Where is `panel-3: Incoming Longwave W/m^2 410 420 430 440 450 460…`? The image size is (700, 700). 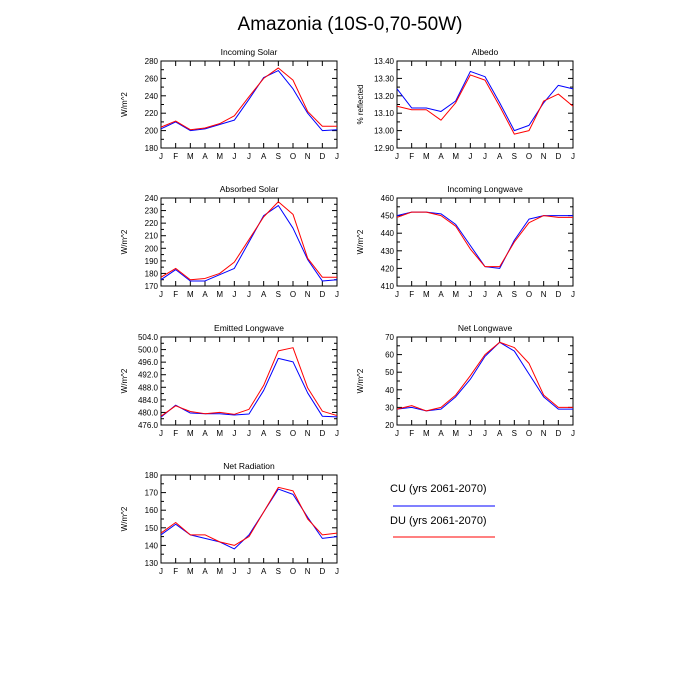 panel-3: Incoming Longwave W/m^2 410 420 430 440 450 460… is located at coordinates (465, 241).